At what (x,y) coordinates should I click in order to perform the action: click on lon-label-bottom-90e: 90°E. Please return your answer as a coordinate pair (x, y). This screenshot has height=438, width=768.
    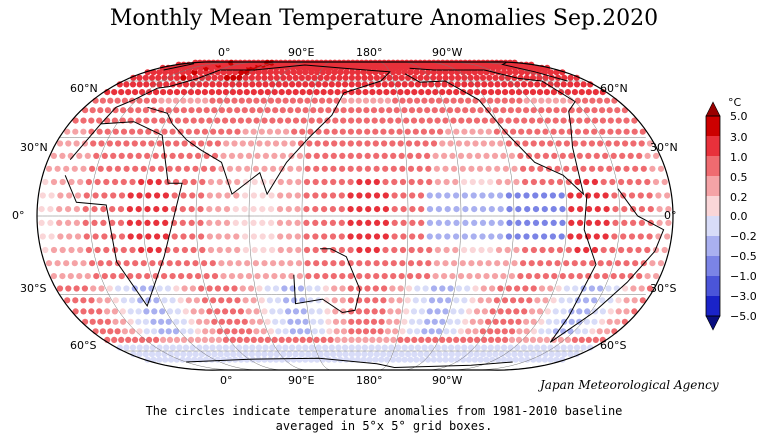
    Looking at the image, I should click on (301, 380).